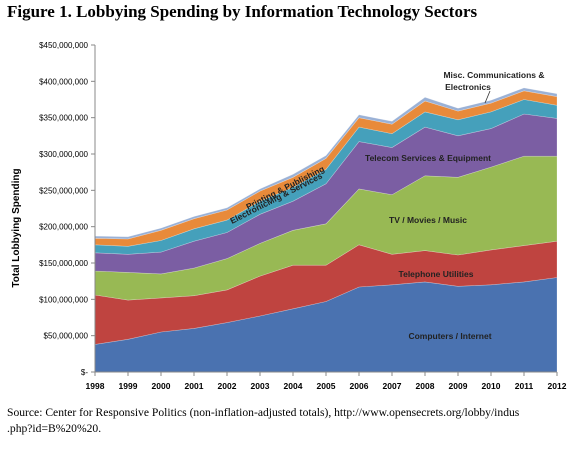 The height and width of the screenshot is (450, 580). I want to click on y-tick-label: $150,000,000, so click(63, 263).